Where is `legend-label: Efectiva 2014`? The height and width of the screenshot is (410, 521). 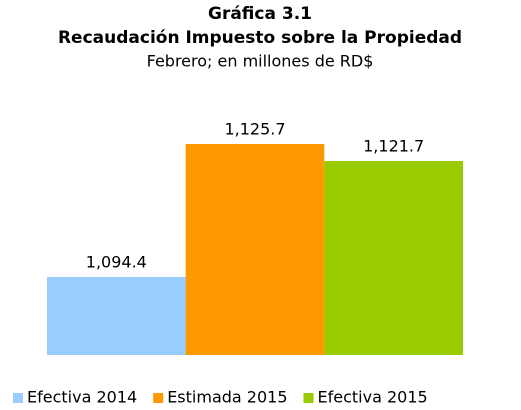
legend-label: Efectiva 2014 is located at coordinates (82, 397).